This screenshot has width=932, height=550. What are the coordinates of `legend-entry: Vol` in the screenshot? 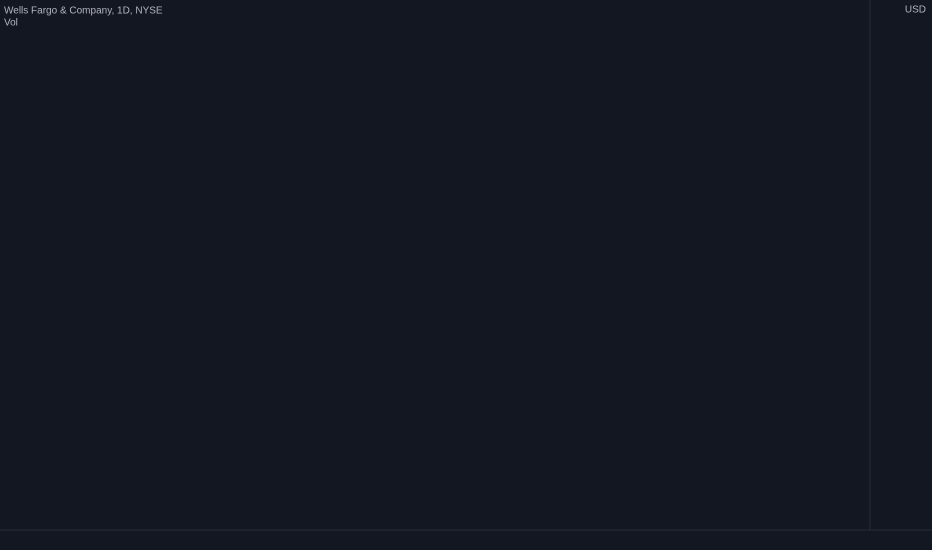 It's located at (11, 23).